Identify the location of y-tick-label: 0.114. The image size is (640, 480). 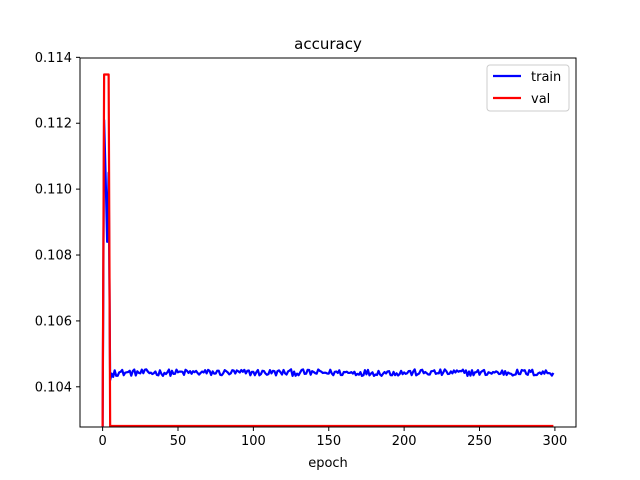
(53, 58).